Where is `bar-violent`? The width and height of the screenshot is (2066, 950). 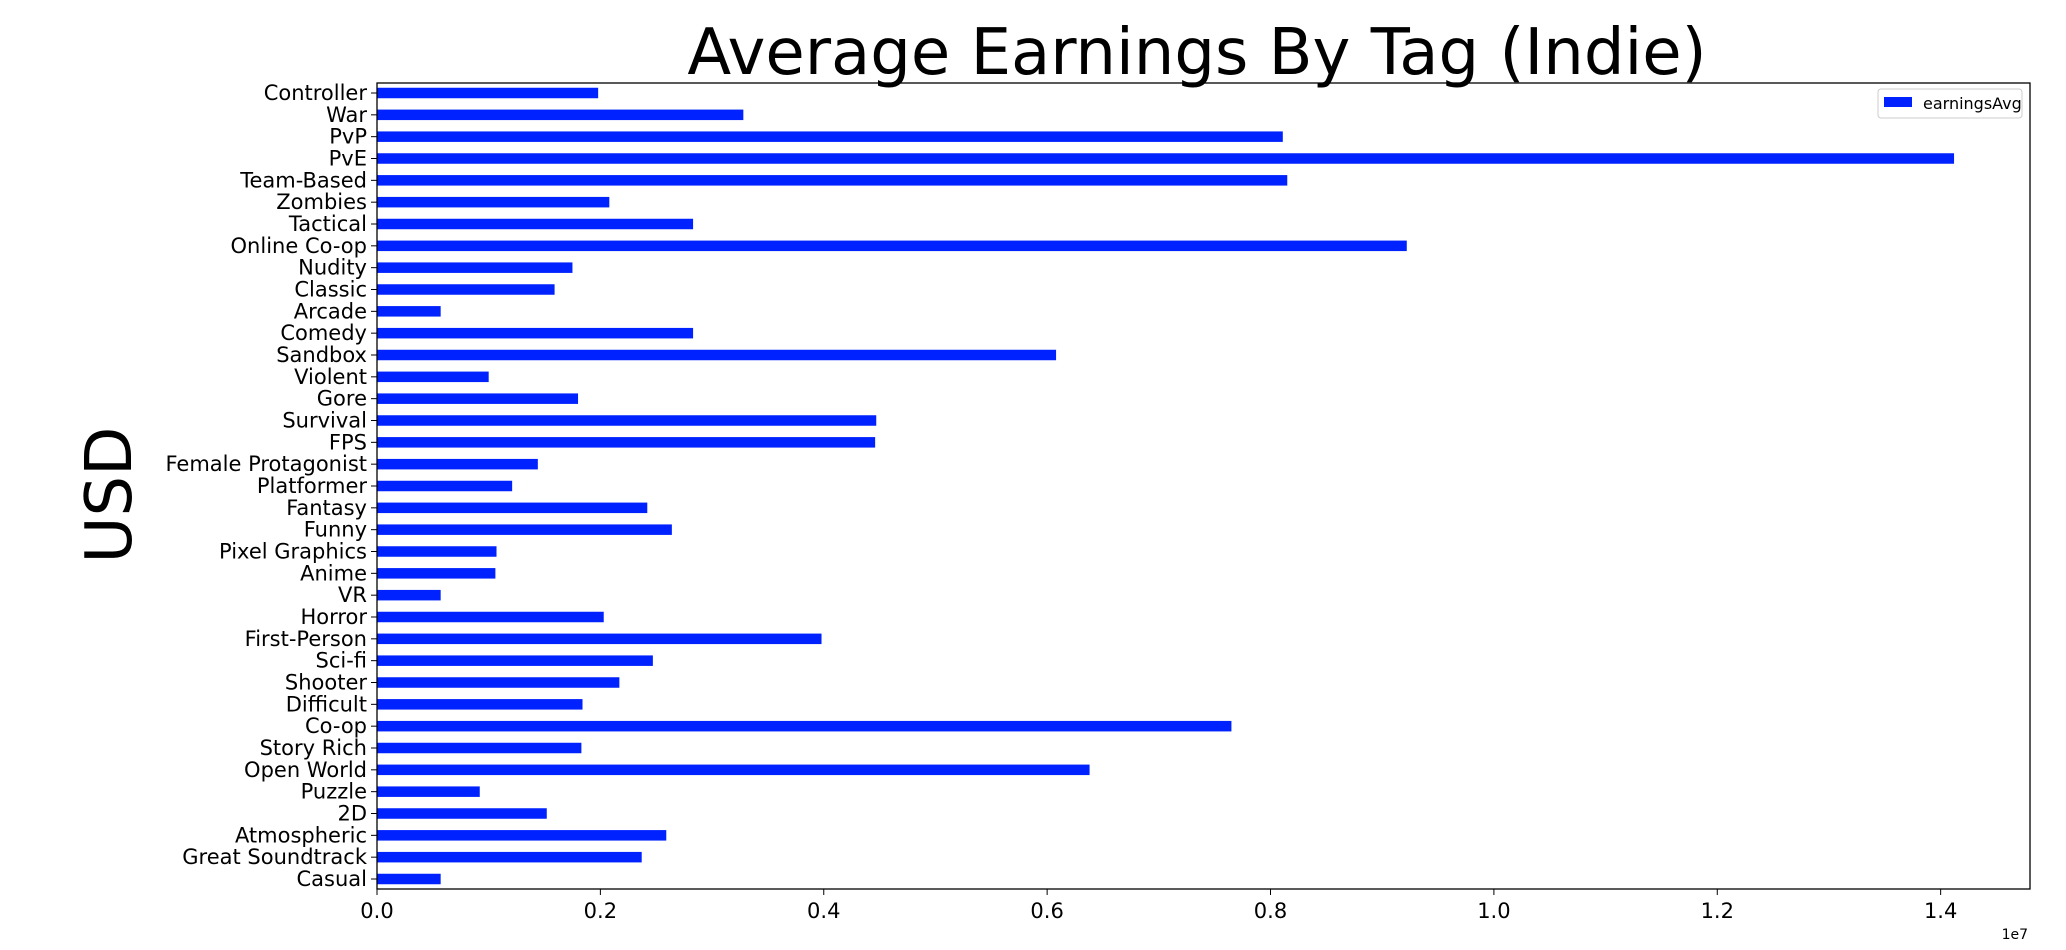 bar-violent is located at coordinates (433, 377).